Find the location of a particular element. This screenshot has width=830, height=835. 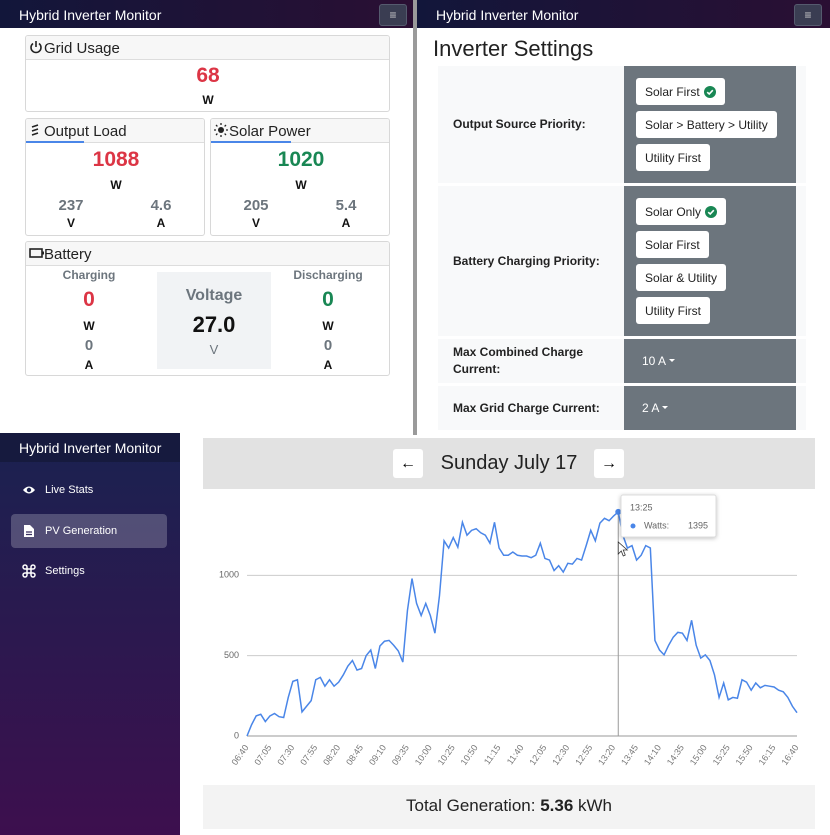

option-button: Solar Only is located at coordinates (681, 211).